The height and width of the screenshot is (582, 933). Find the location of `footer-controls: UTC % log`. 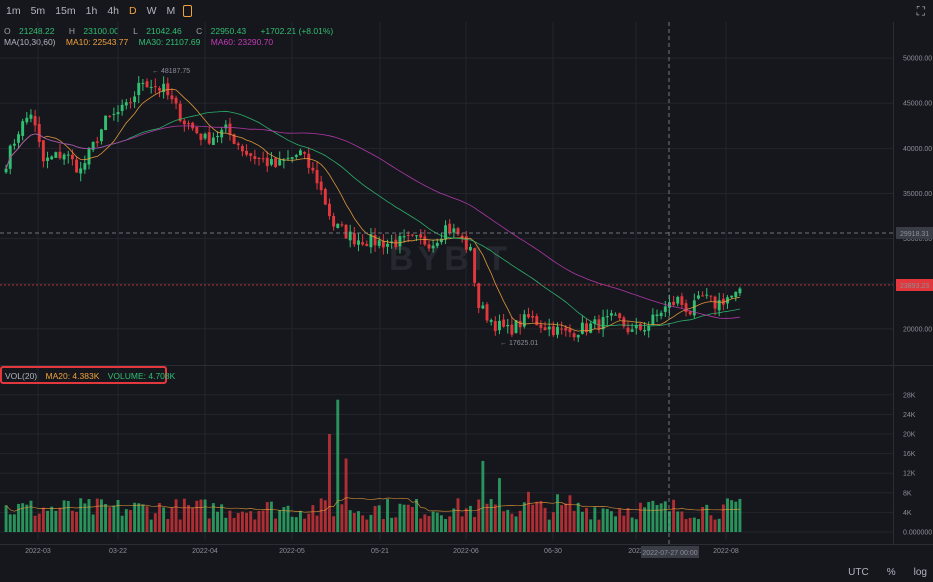

footer-controls: UTC % log is located at coordinates (887, 572).